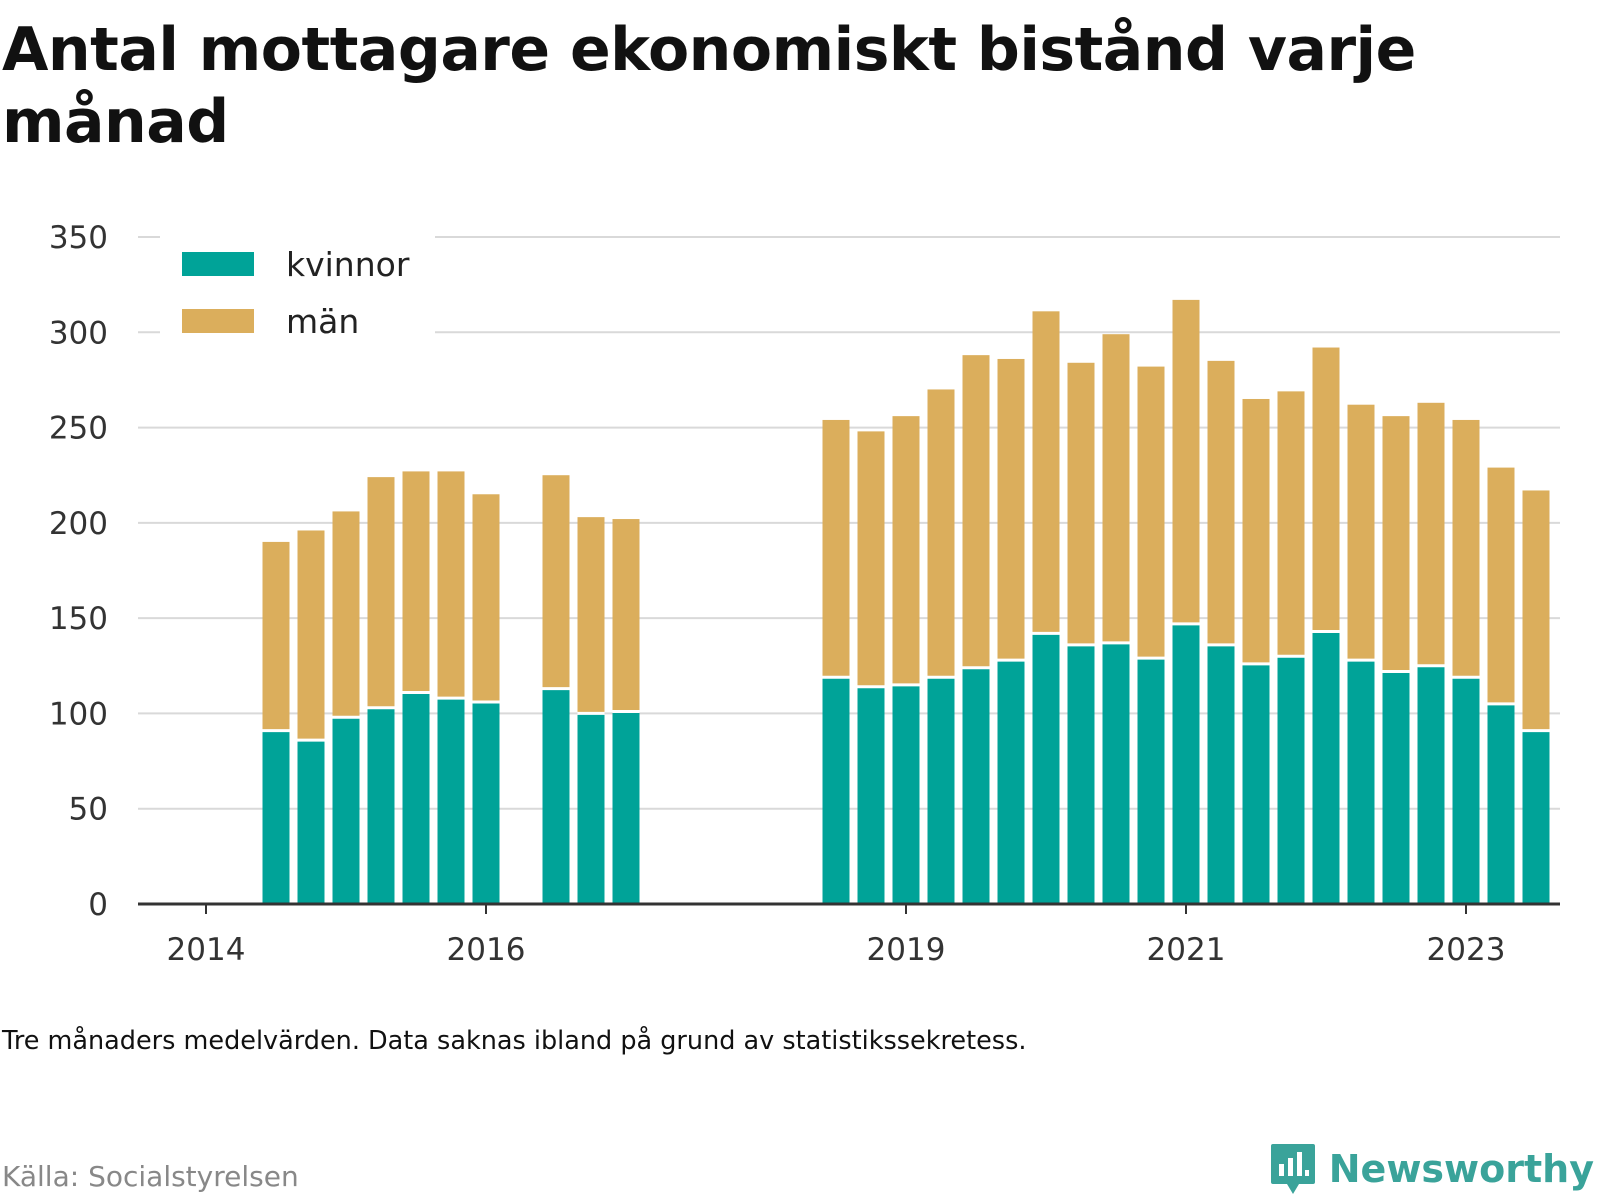 The image size is (1600, 1200). Describe the element at coordinates (906, 950) in the screenshot. I see `x-tick-label: 2019` at that location.